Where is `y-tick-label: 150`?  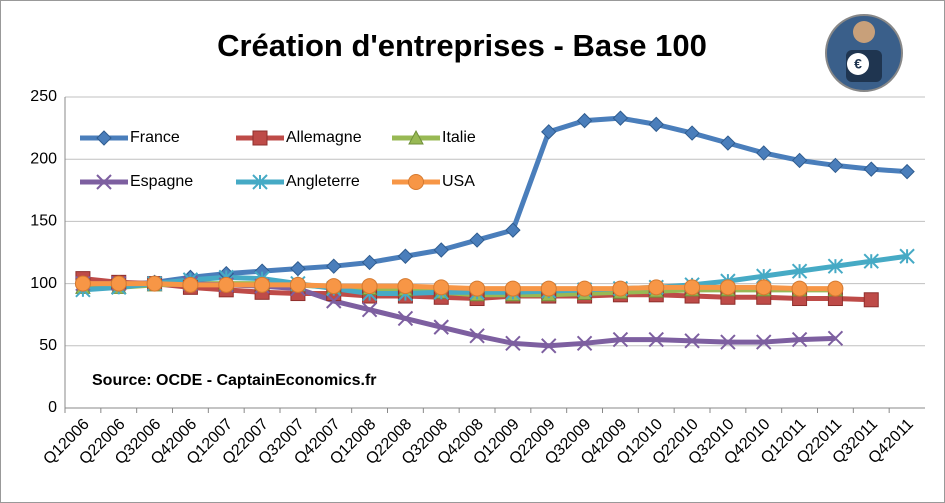
y-tick-label: 150 is located at coordinates (43, 221).